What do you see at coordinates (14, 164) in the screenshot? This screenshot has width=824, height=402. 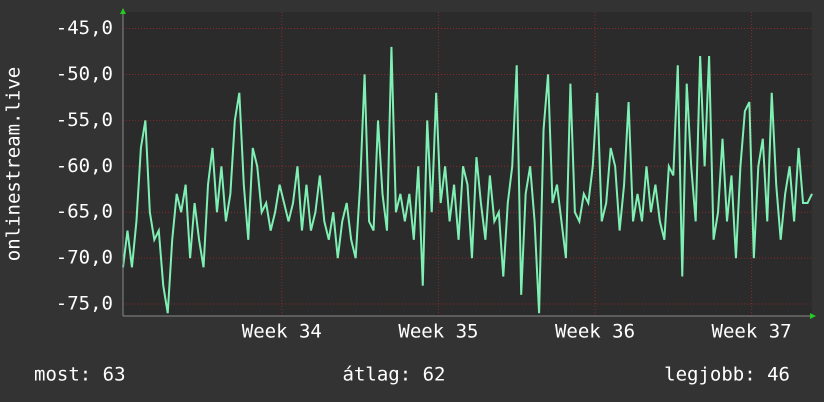 I see `y-axis-label: onlinestream.live` at bounding box center [14, 164].